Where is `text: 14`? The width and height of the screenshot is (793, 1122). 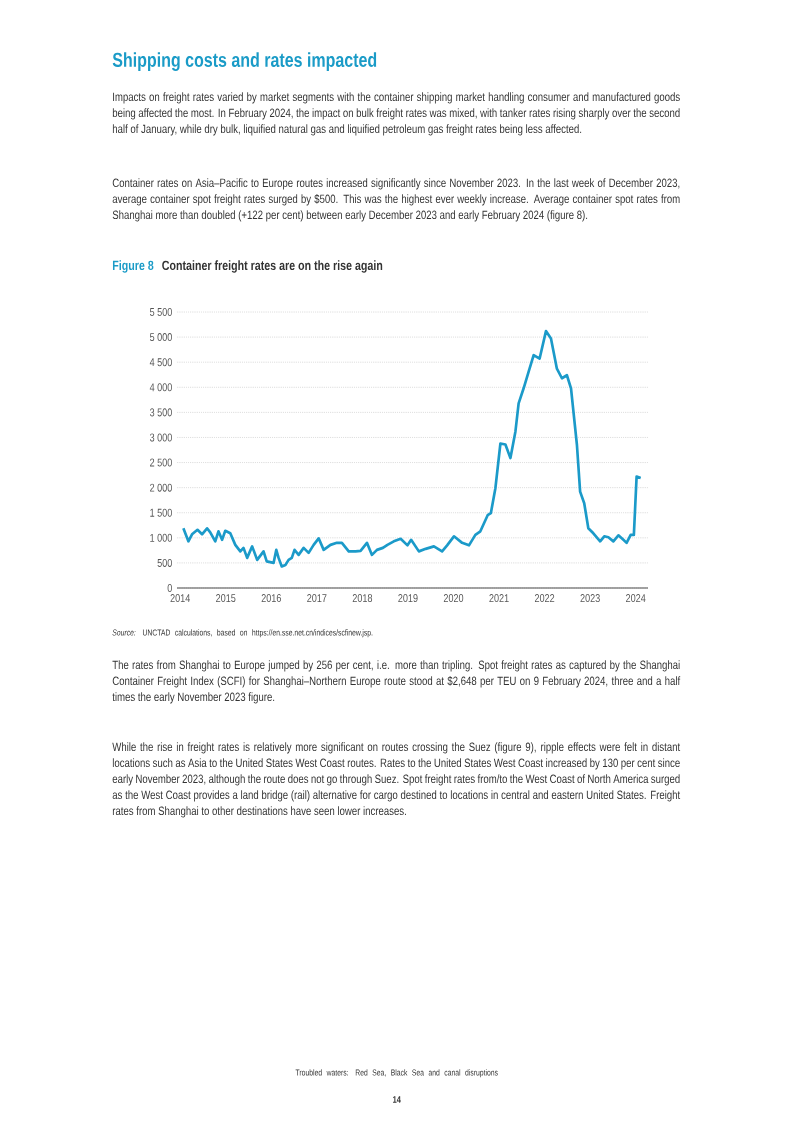
text: 14 is located at coordinates (397, 1099).